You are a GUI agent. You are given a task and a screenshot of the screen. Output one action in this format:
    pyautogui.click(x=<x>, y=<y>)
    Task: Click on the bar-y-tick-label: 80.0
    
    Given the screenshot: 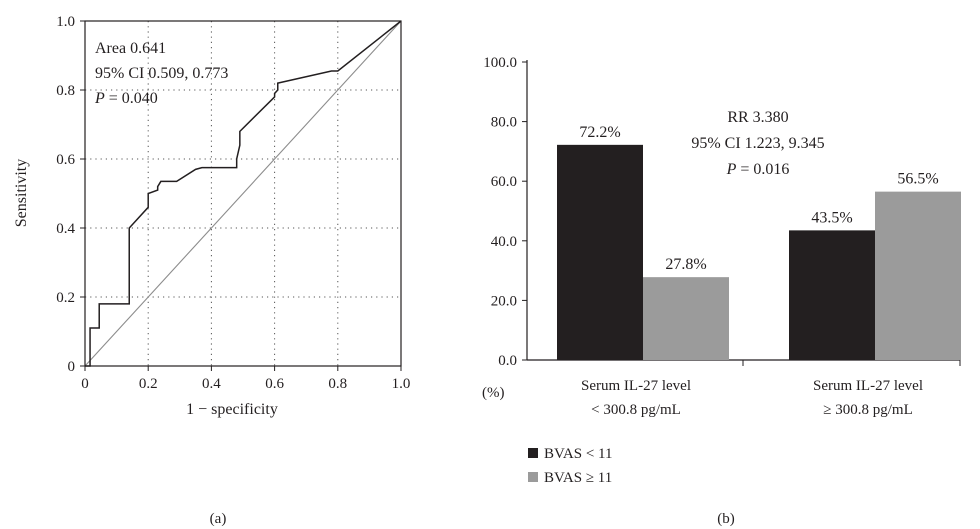 What is the action you would take?
    pyautogui.click(x=504, y=123)
    